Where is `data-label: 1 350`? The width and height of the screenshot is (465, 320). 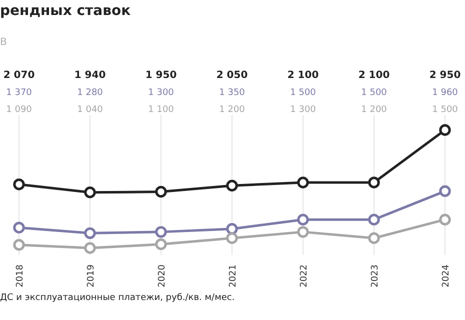
data-label: 1 350 is located at coordinates (232, 93).